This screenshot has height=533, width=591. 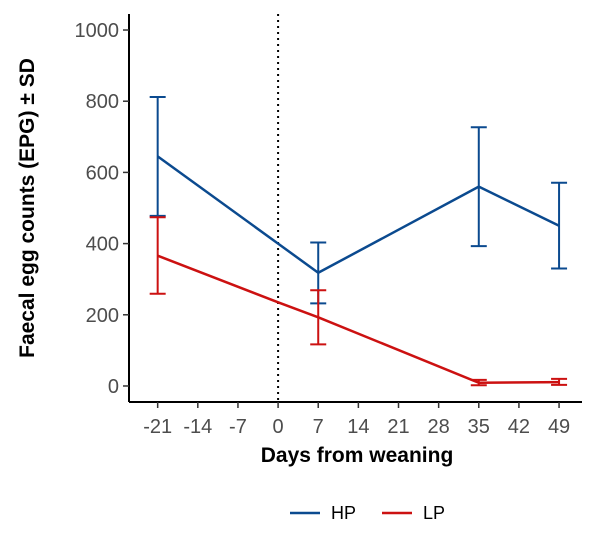 What do you see at coordinates (413, 513) in the screenshot?
I see `legend-item-lp: LP` at bounding box center [413, 513].